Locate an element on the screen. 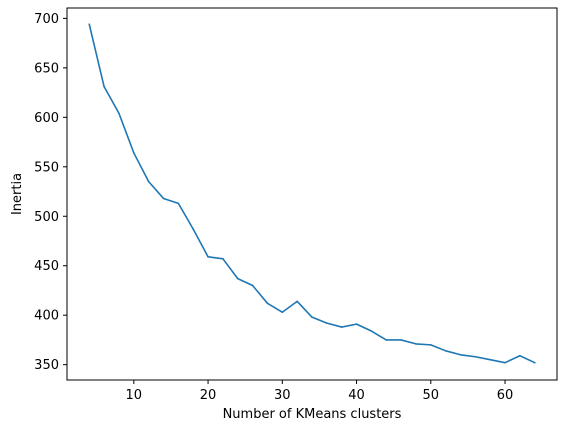 This screenshot has height=432, width=571. y-tick-label: 550 is located at coordinates (46, 167).